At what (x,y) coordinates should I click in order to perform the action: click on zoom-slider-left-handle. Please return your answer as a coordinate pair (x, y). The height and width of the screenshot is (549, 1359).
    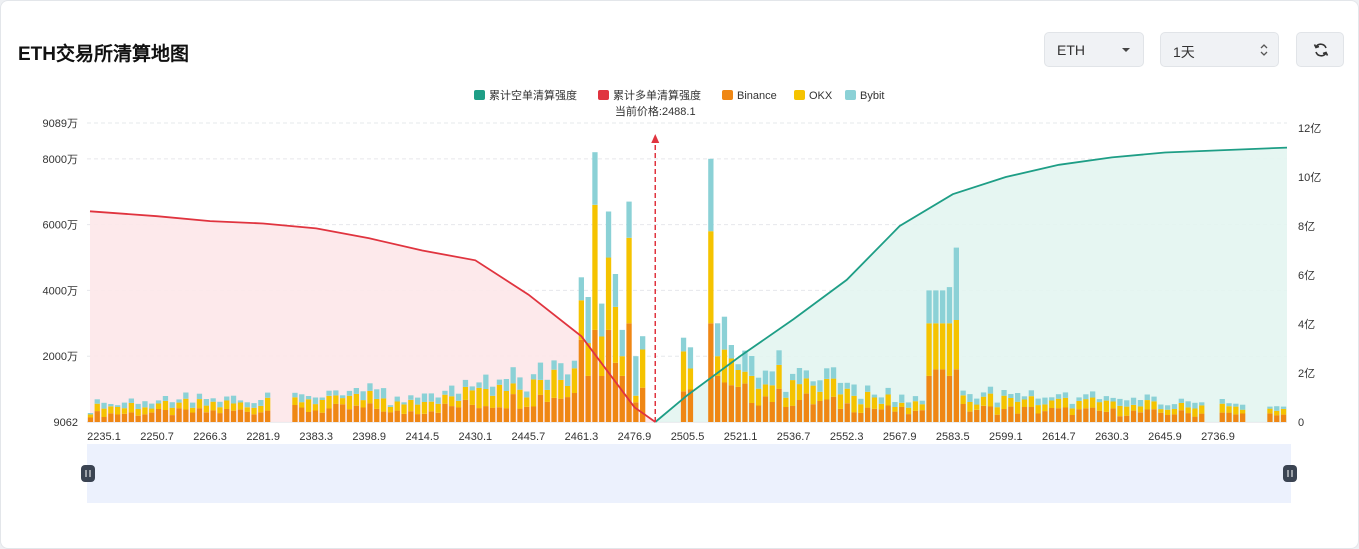
    Looking at the image, I should click on (88, 473).